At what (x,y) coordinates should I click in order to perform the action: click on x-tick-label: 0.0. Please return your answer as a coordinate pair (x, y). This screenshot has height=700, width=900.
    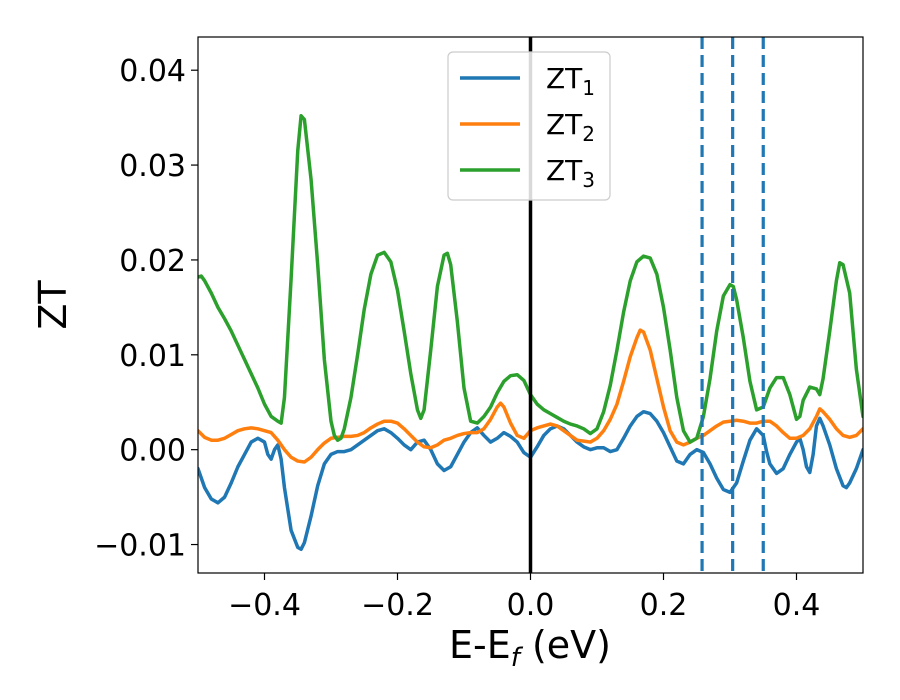
    Looking at the image, I should click on (531, 605).